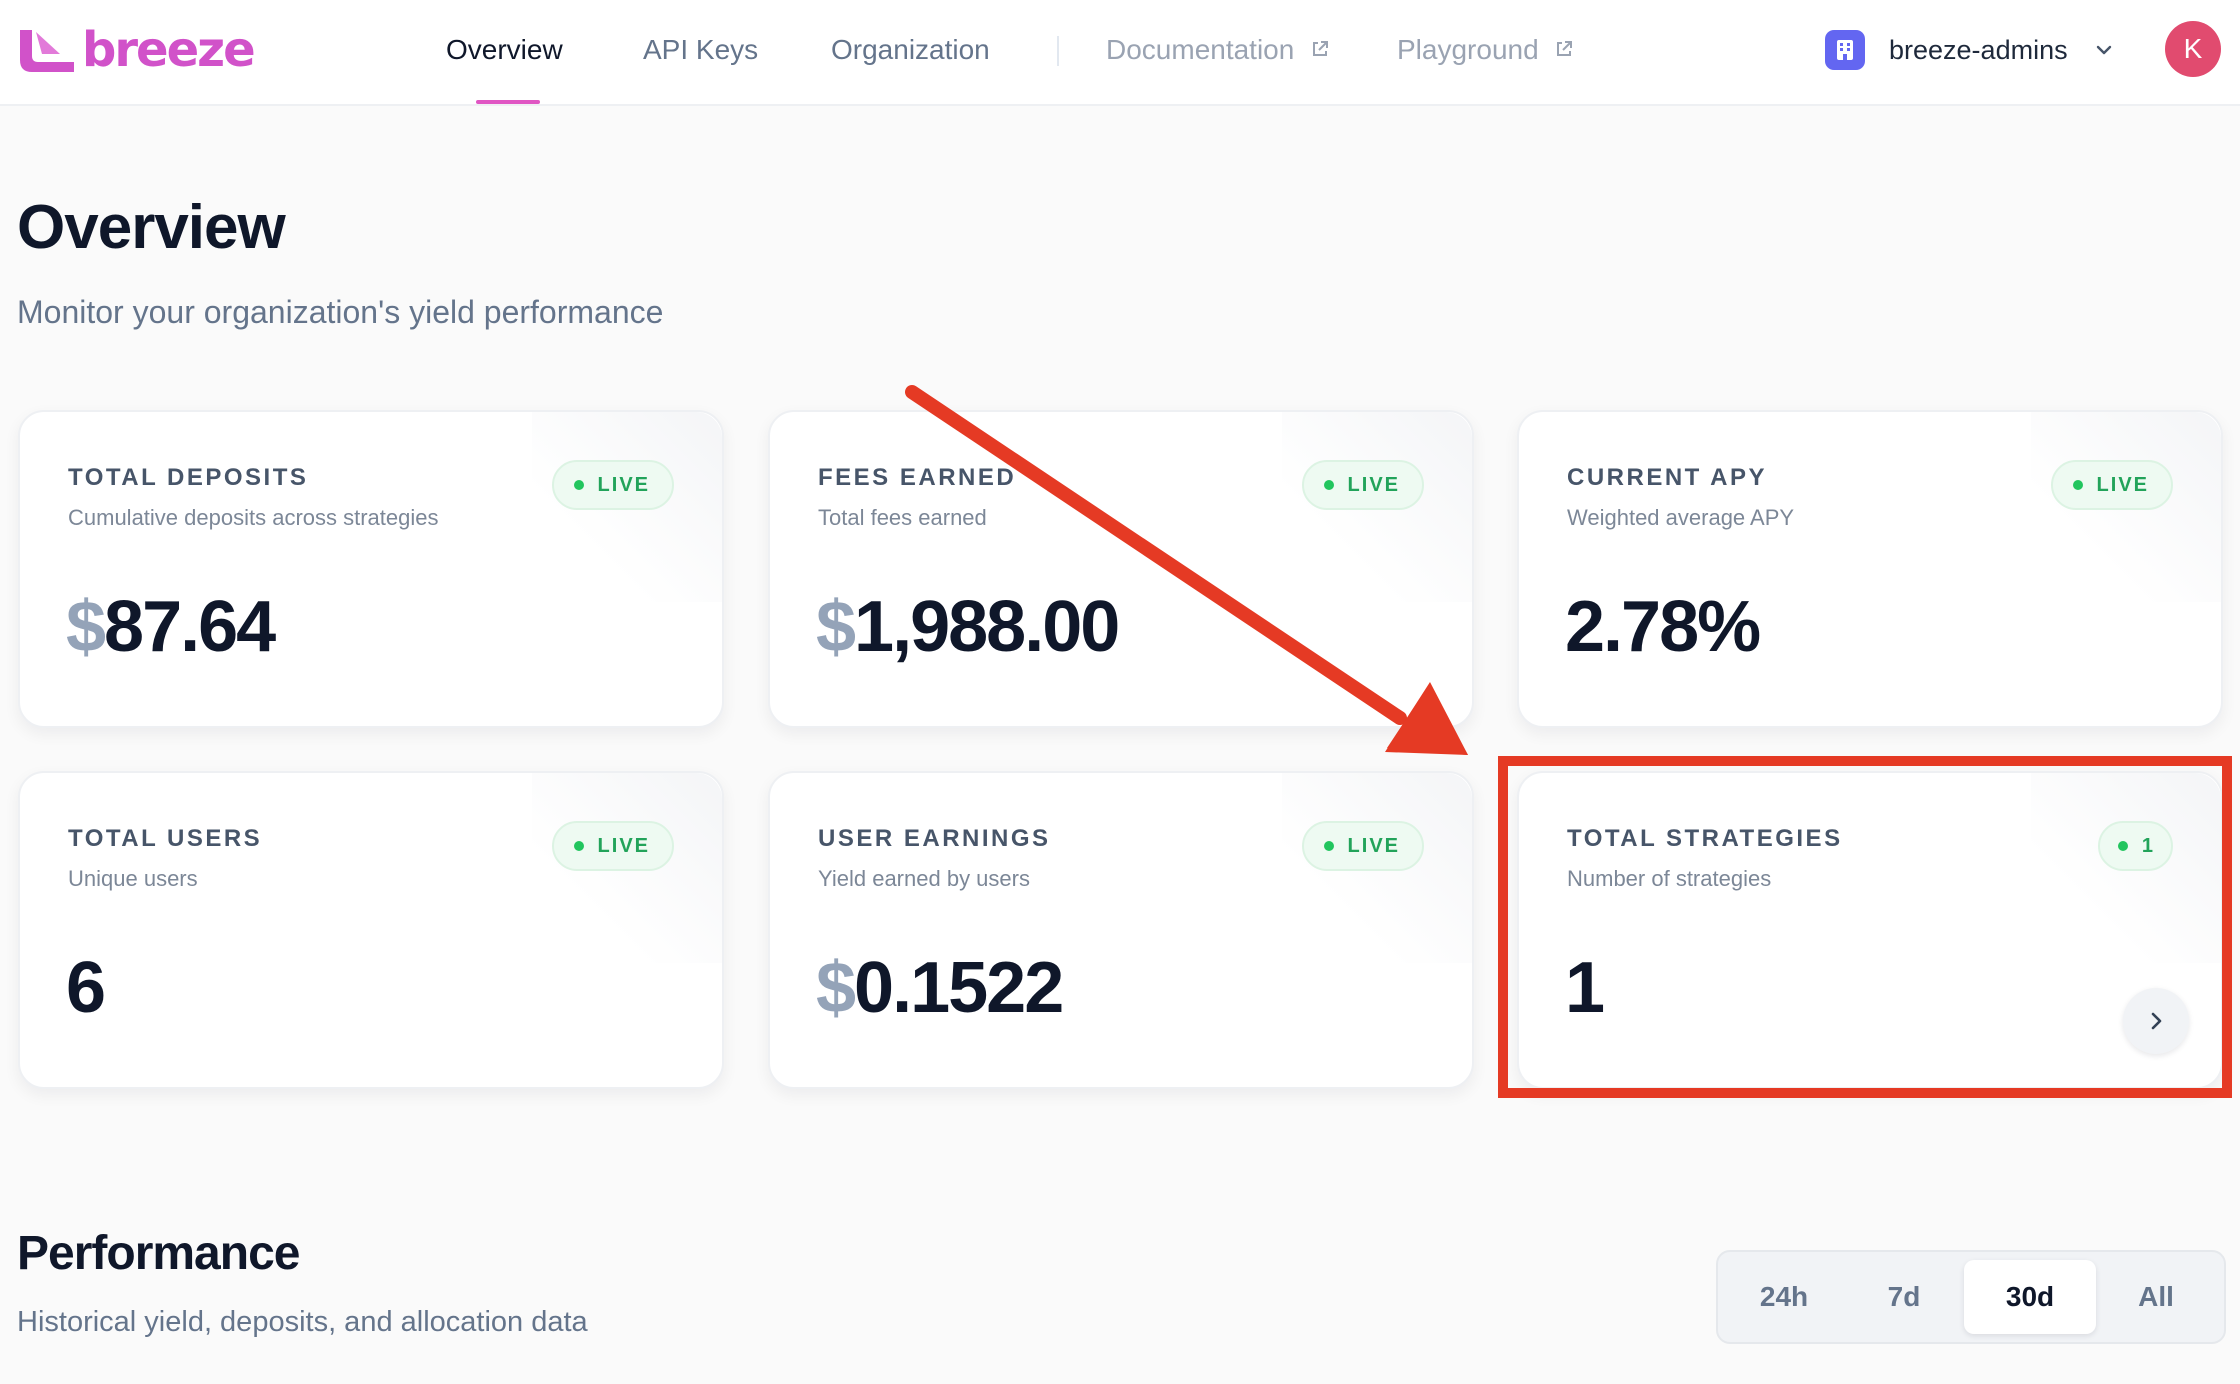 The image size is (2240, 1384). I want to click on nav-divider, so click(1058, 51).